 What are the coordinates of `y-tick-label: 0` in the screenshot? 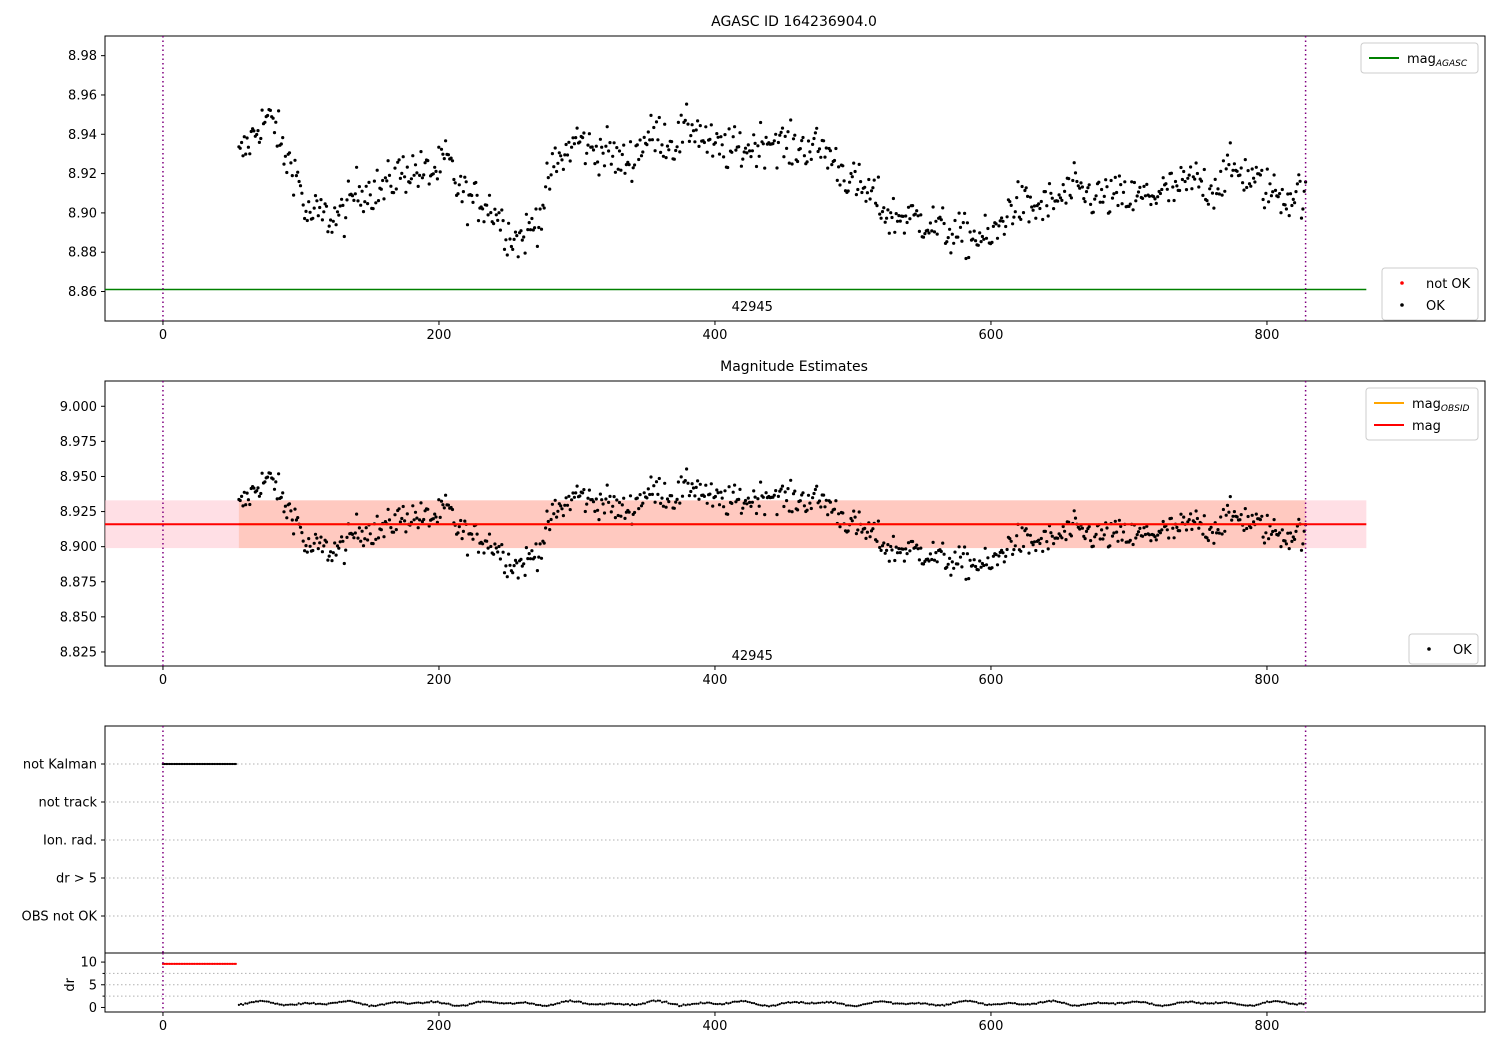 It's located at (93, 1008).